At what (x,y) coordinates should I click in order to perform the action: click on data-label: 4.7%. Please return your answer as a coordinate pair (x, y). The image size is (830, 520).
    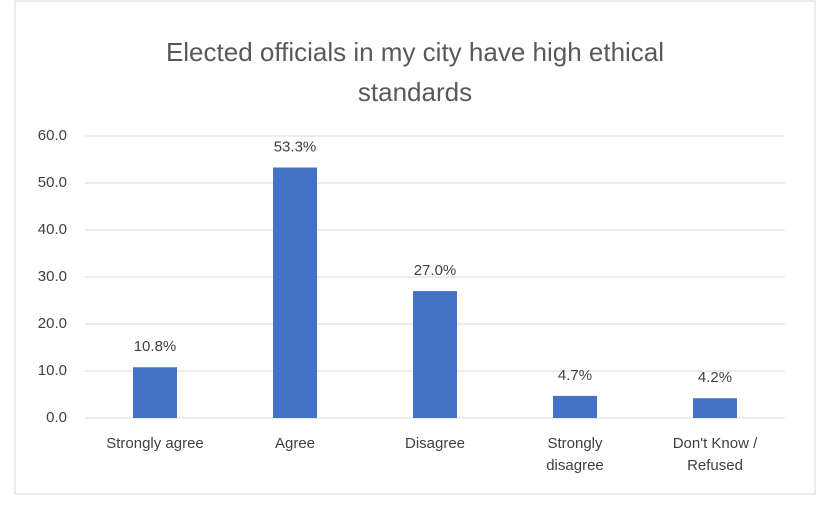
    Looking at the image, I should click on (575, 375).